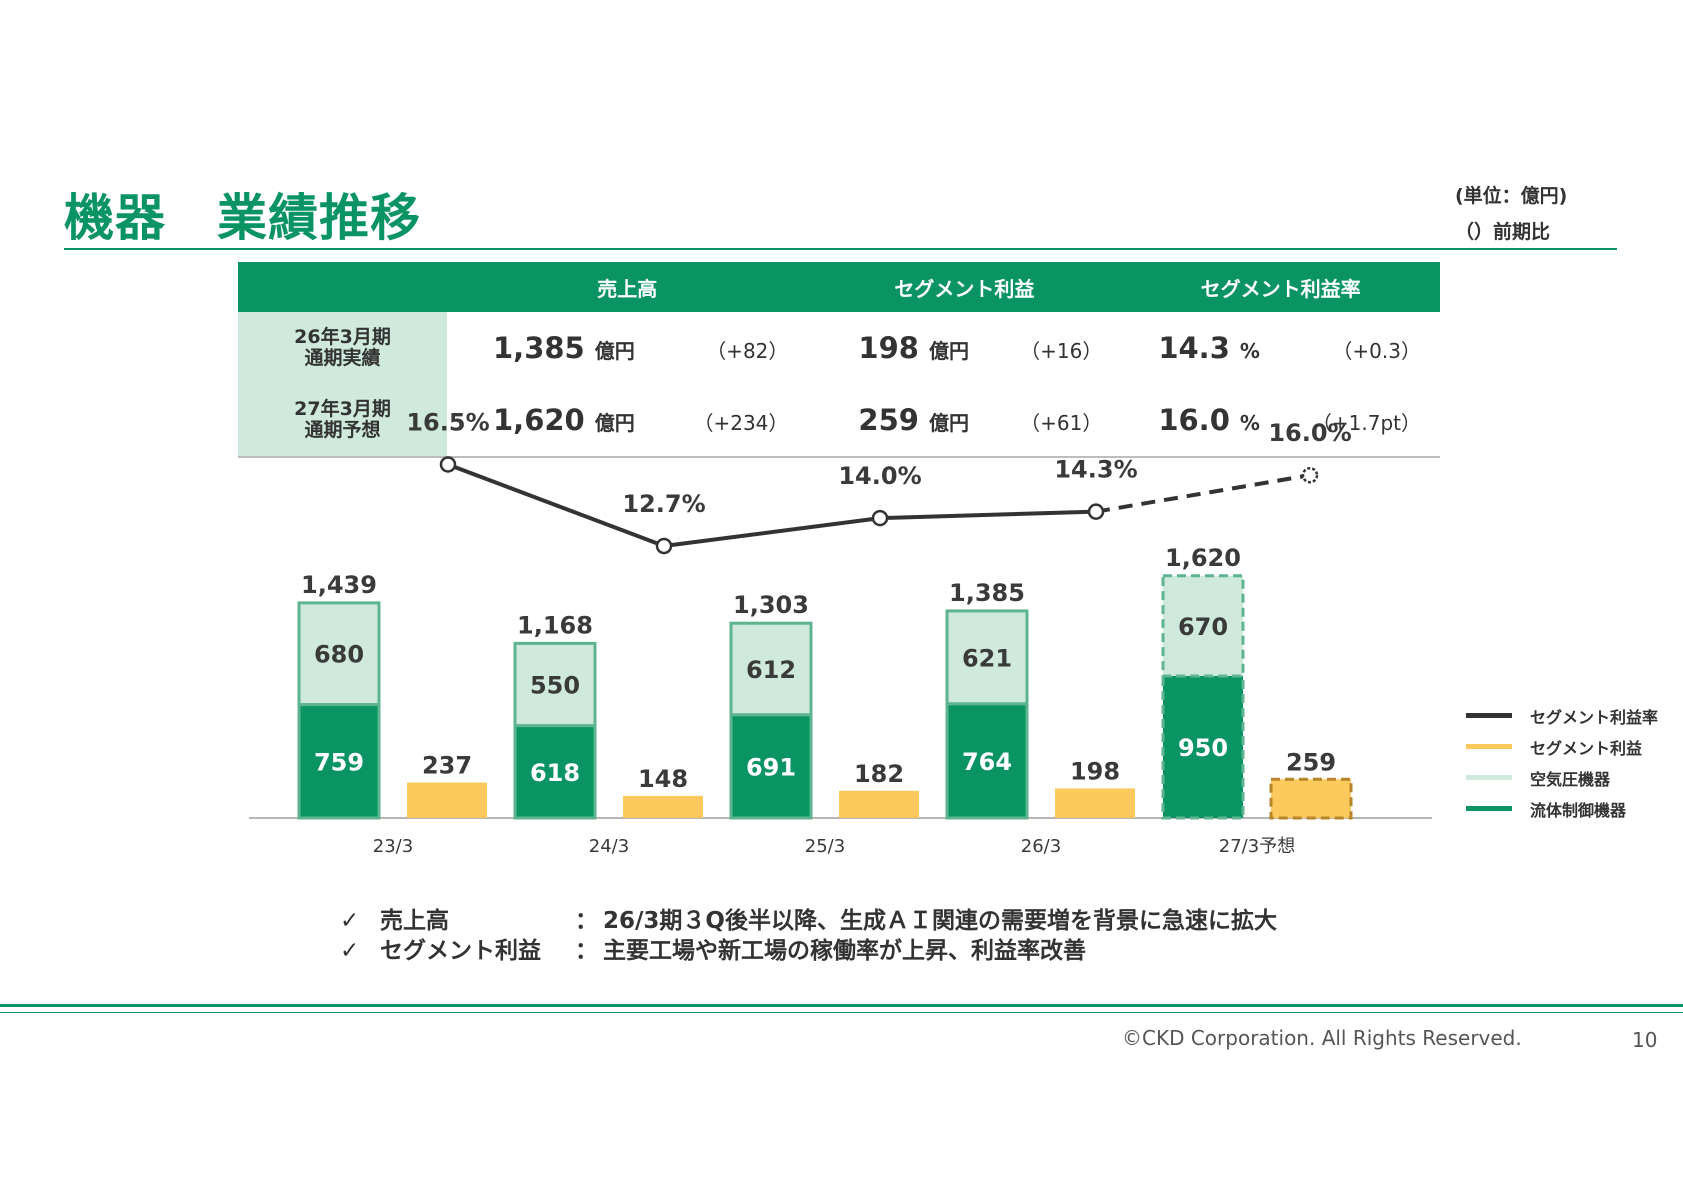 Image resolution: width=1683 pixels, height=1190 pixels. Describe the element at coordinates (1503, 232) in the screenshot. I see `comparison-note: （）前期比` at that location.